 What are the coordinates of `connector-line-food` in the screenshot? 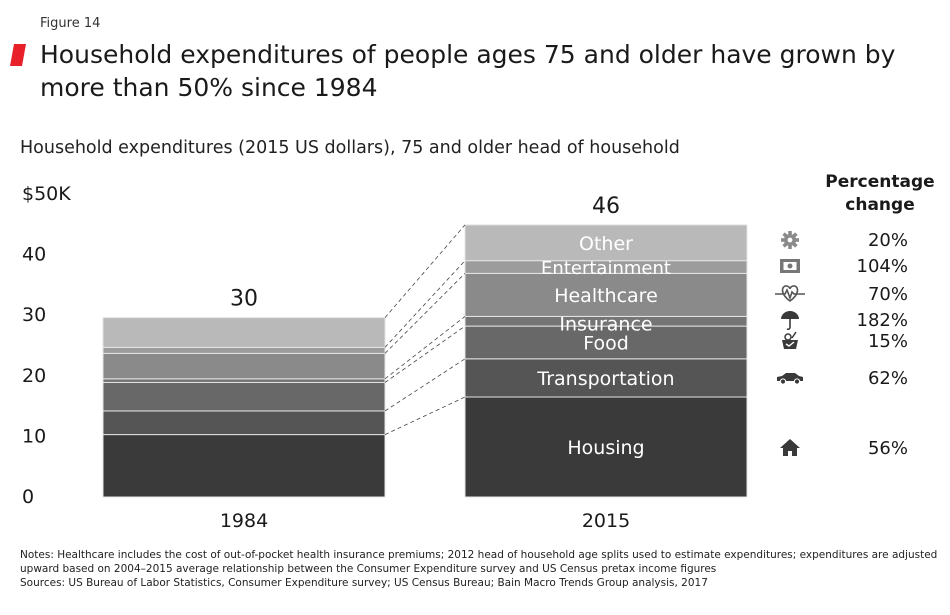 It's located at (425, 354).